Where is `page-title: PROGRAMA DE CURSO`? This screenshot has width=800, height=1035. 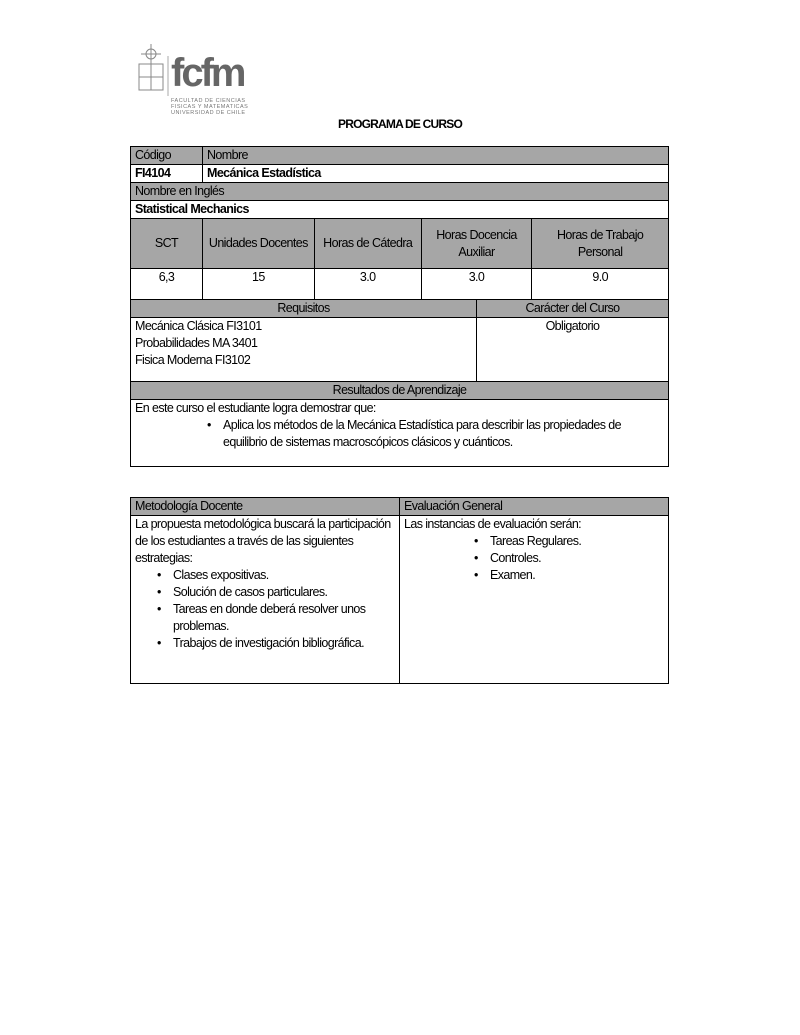 page-title: PROGRAMA DE CURSO is located at coordinates (400, 124).